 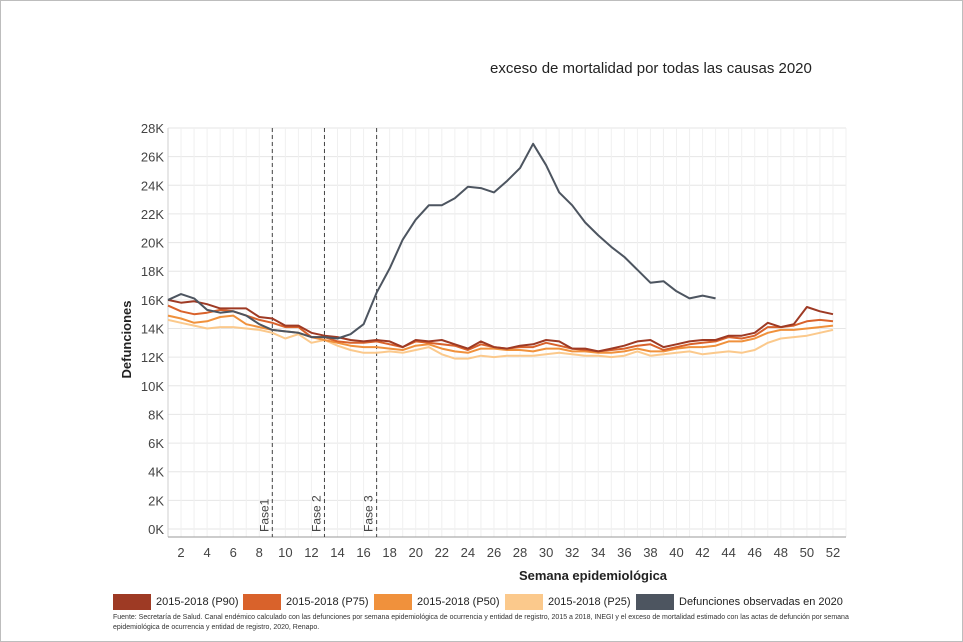 I want to click on y-tick-label: 2K, so click(x=156, y=500).